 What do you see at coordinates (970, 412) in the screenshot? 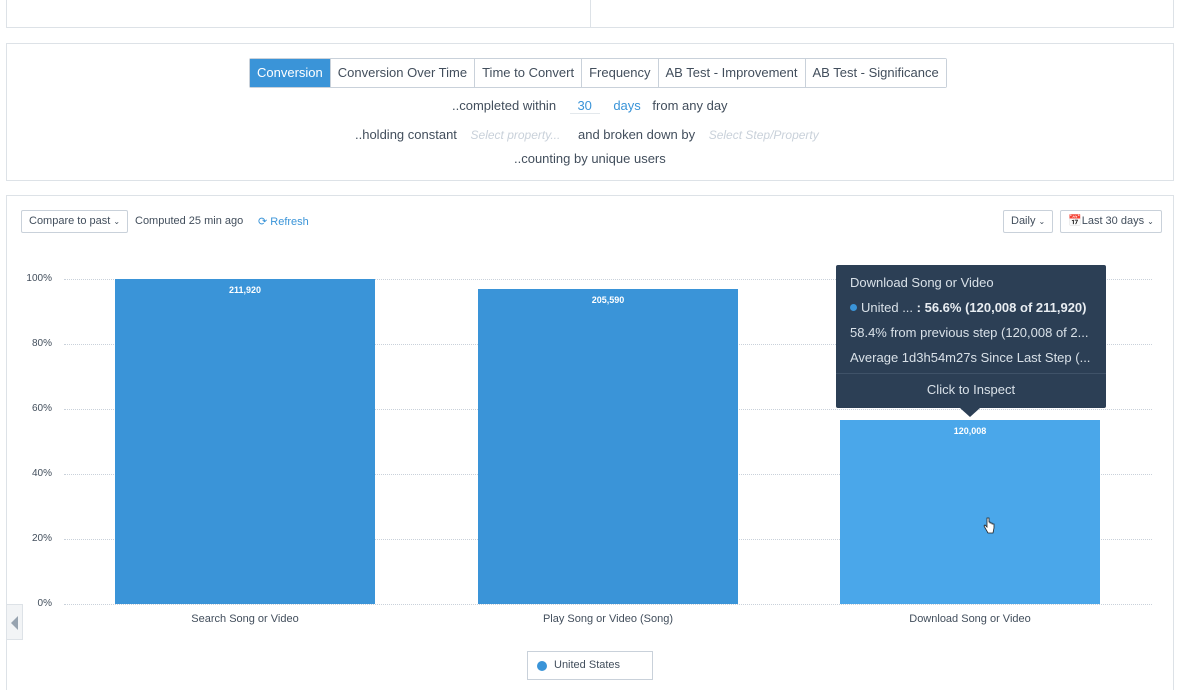
I see `tooltip-arrow` at bounding box center [970, 412].